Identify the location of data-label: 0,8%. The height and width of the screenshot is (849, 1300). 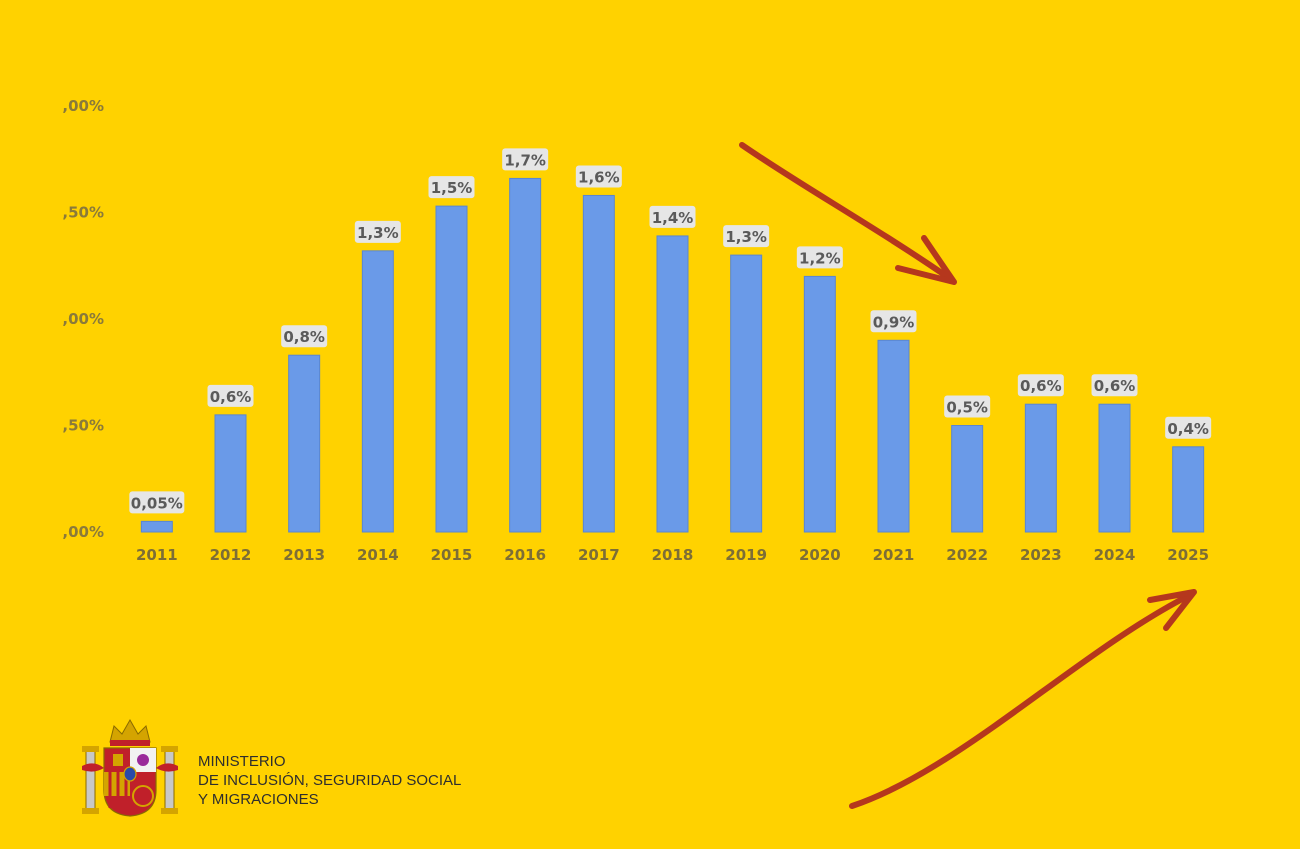
(304, 336).